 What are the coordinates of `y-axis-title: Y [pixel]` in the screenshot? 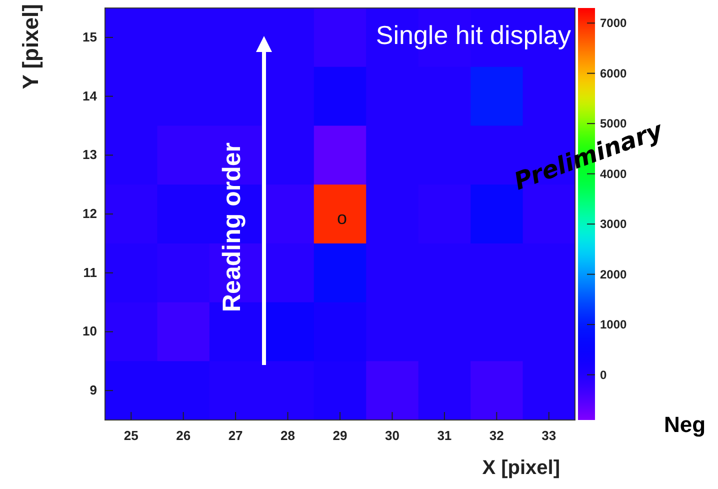 It's located at (30, 47).